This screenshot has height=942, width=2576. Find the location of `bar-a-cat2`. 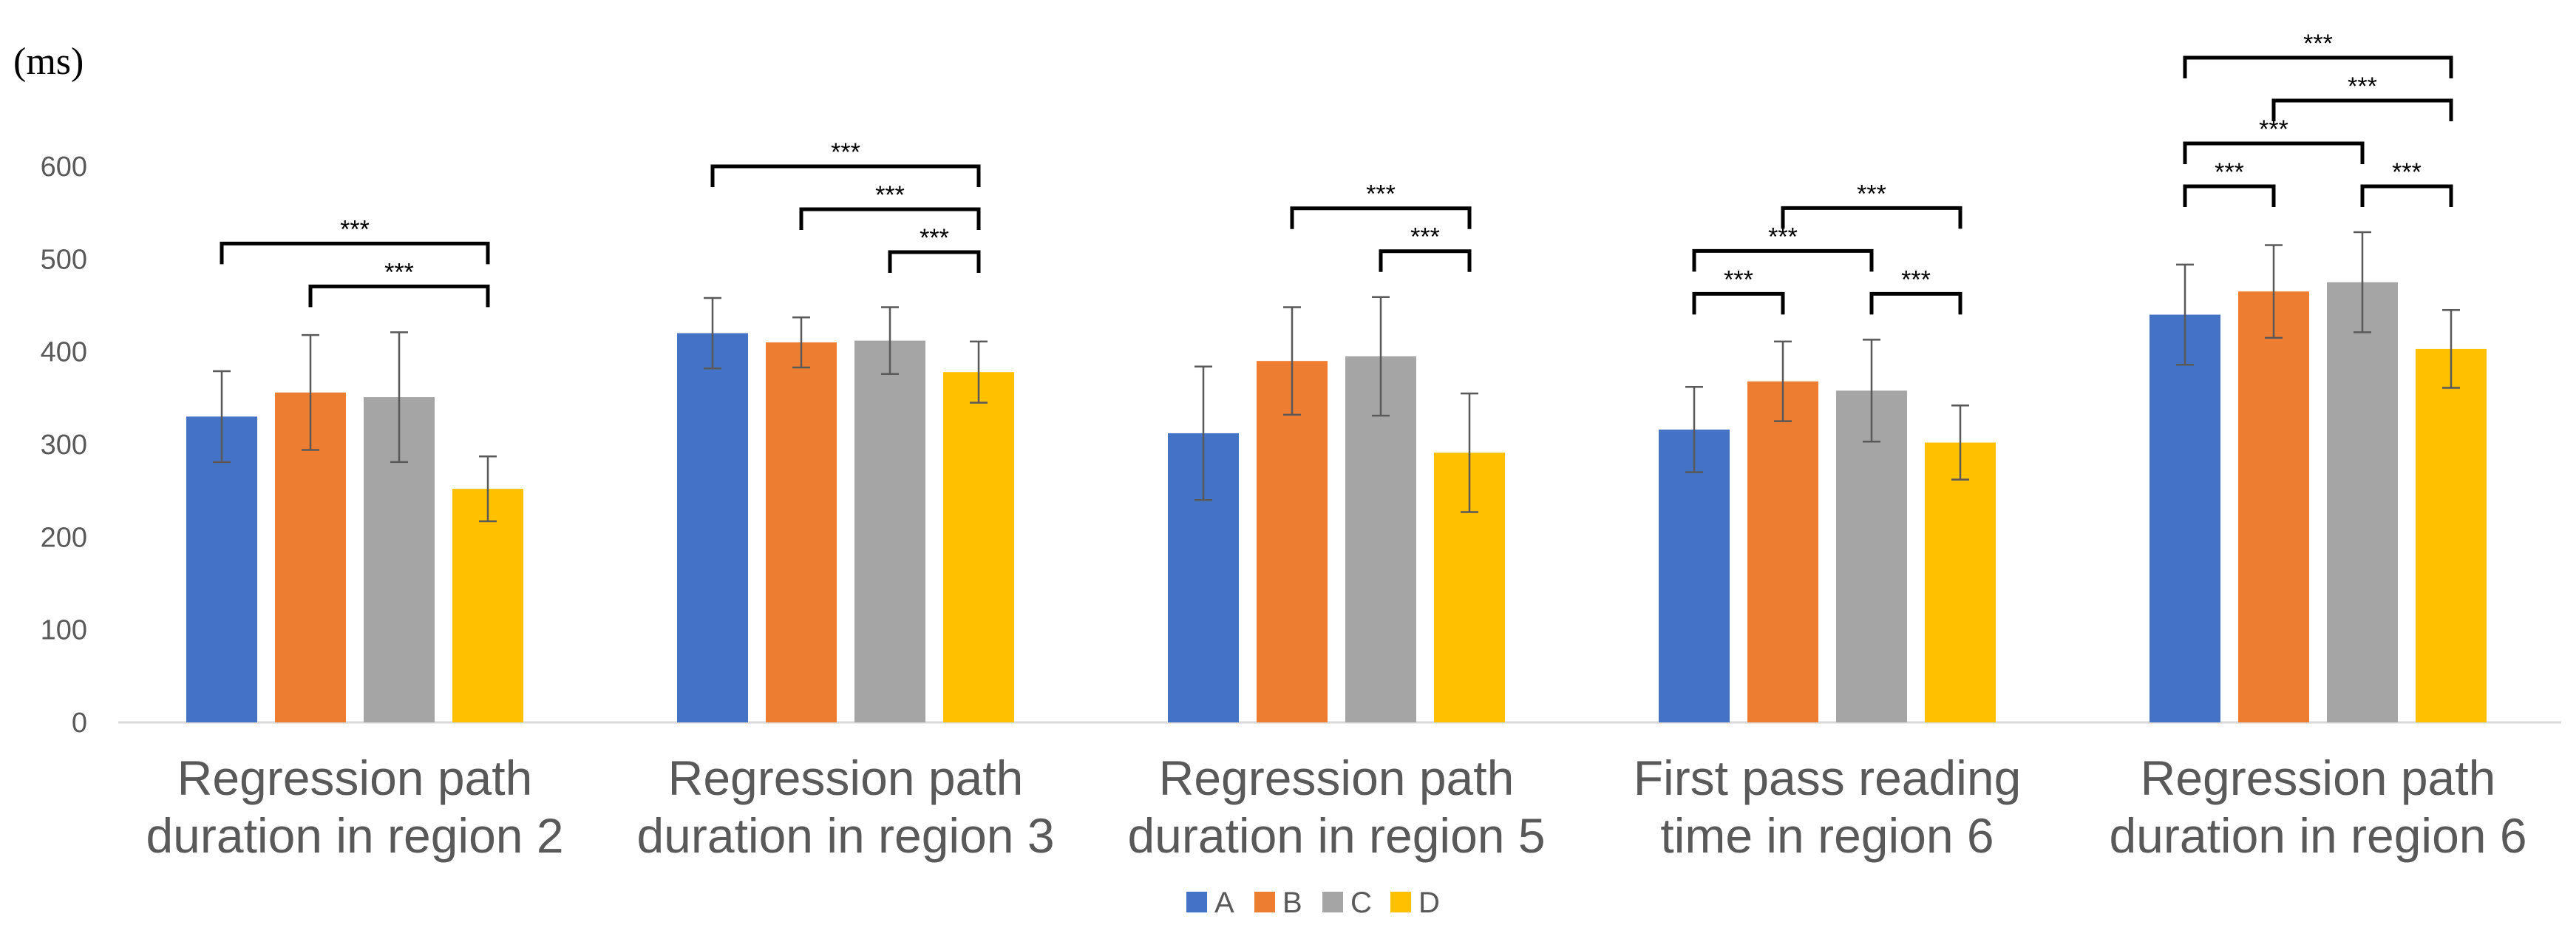

bar-a-cat2 is located at coordinates (712, 528).